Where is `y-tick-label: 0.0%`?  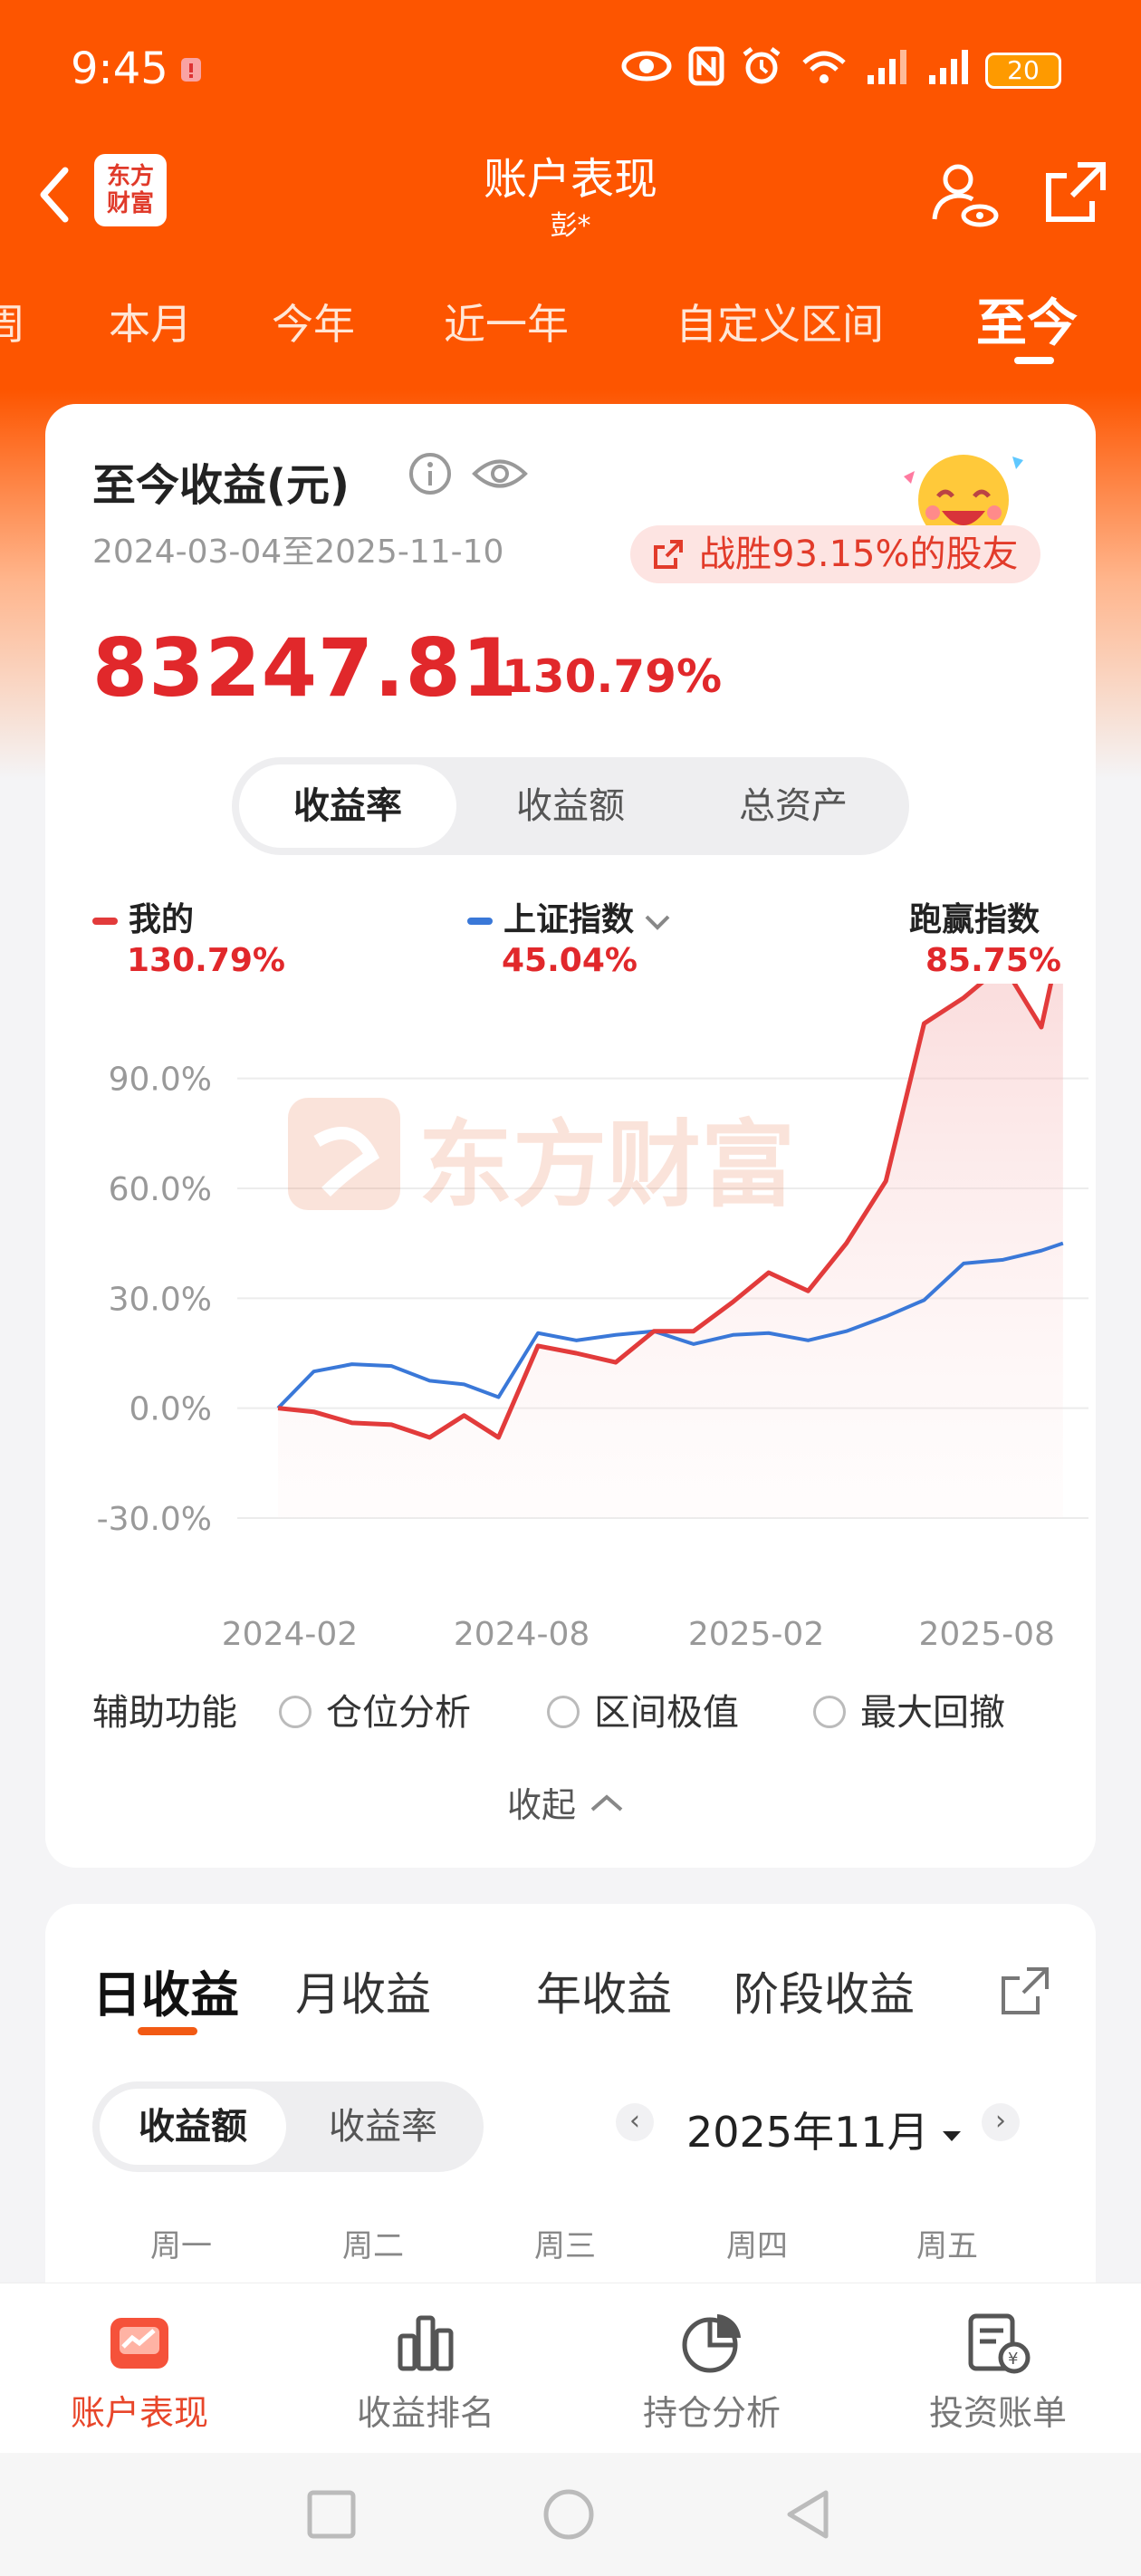 y-tick-label: 0.0% is located at coordinates (171, 1409).